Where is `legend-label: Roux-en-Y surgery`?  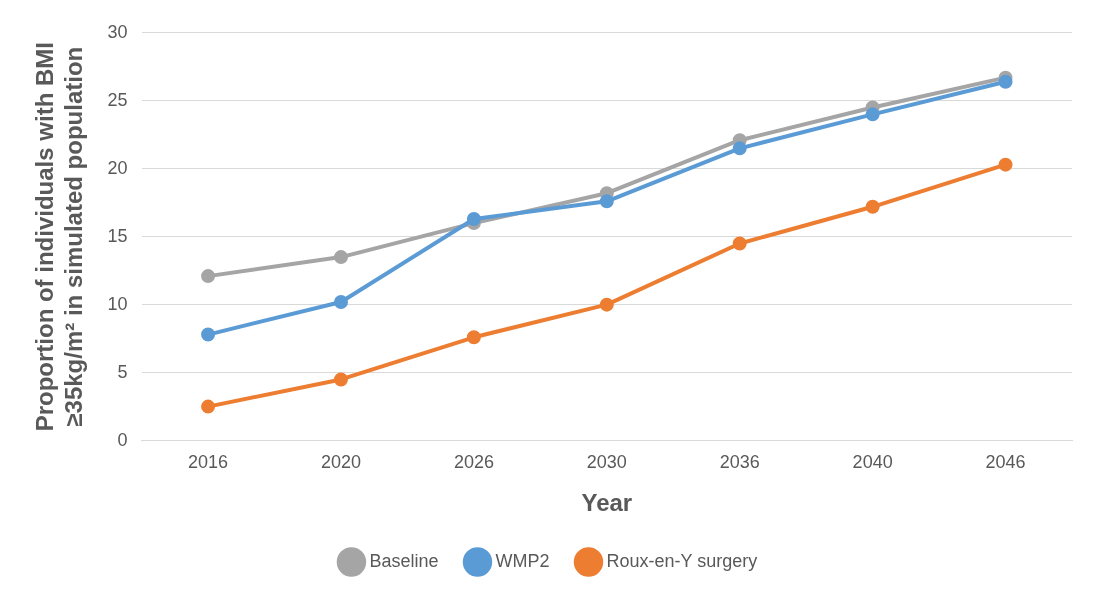
legend-label: Roux-en-Y surgery is located at coordinates (682, 560).